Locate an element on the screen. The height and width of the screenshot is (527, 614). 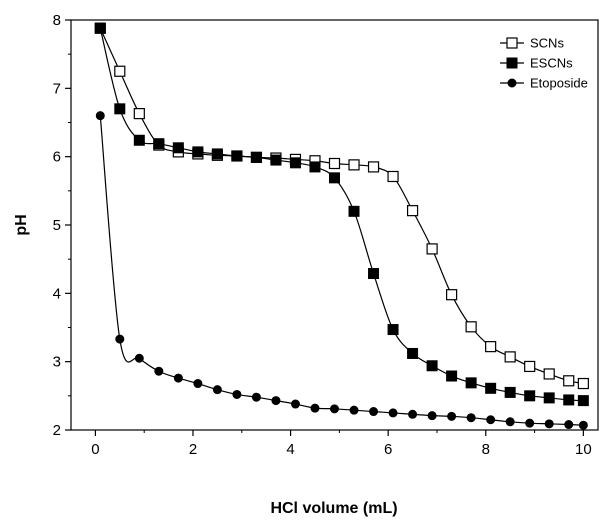
y-tick-label: 8 is located at coordinates (57, 20).